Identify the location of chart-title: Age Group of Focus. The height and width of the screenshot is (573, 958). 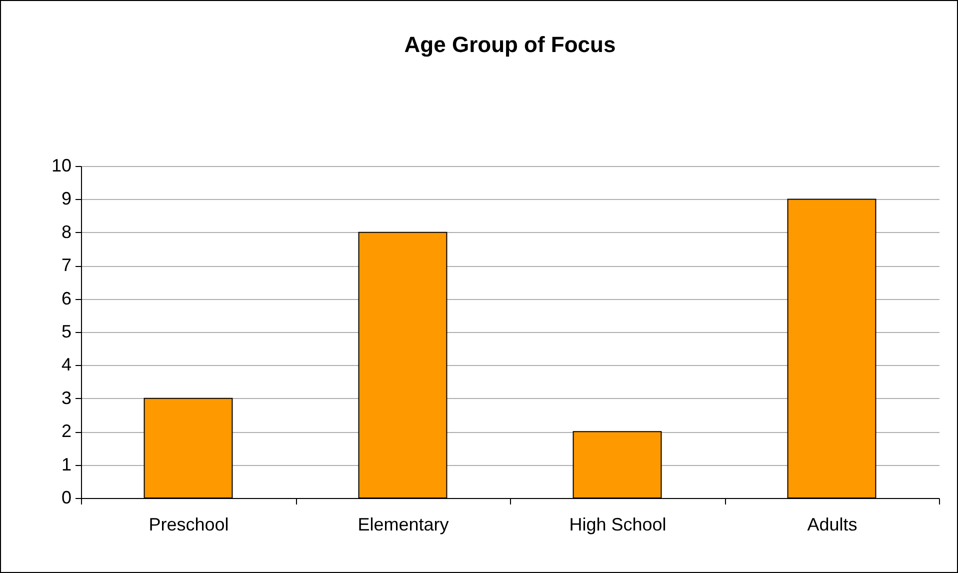
(510, 44).